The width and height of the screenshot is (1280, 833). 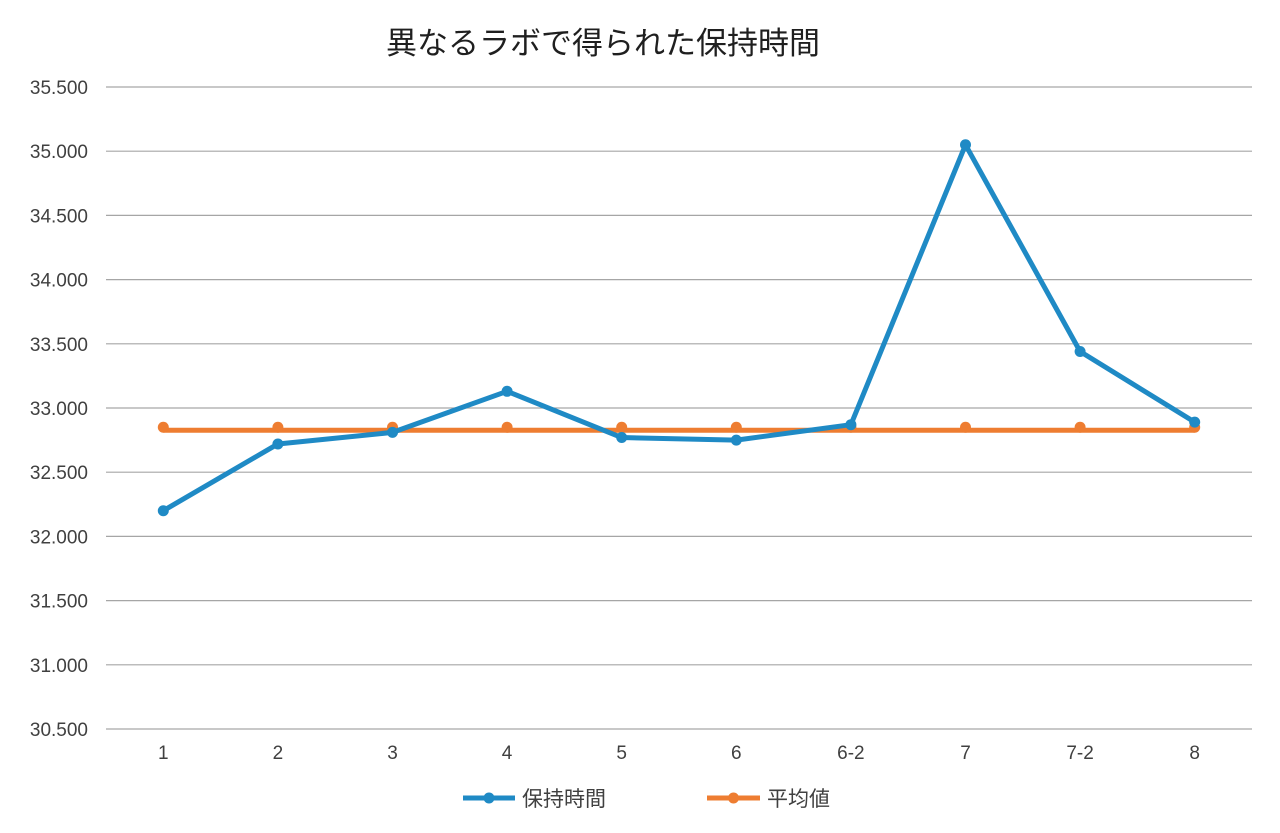 I want to click on legend-item: 平均値, so click(x=768, y=799).